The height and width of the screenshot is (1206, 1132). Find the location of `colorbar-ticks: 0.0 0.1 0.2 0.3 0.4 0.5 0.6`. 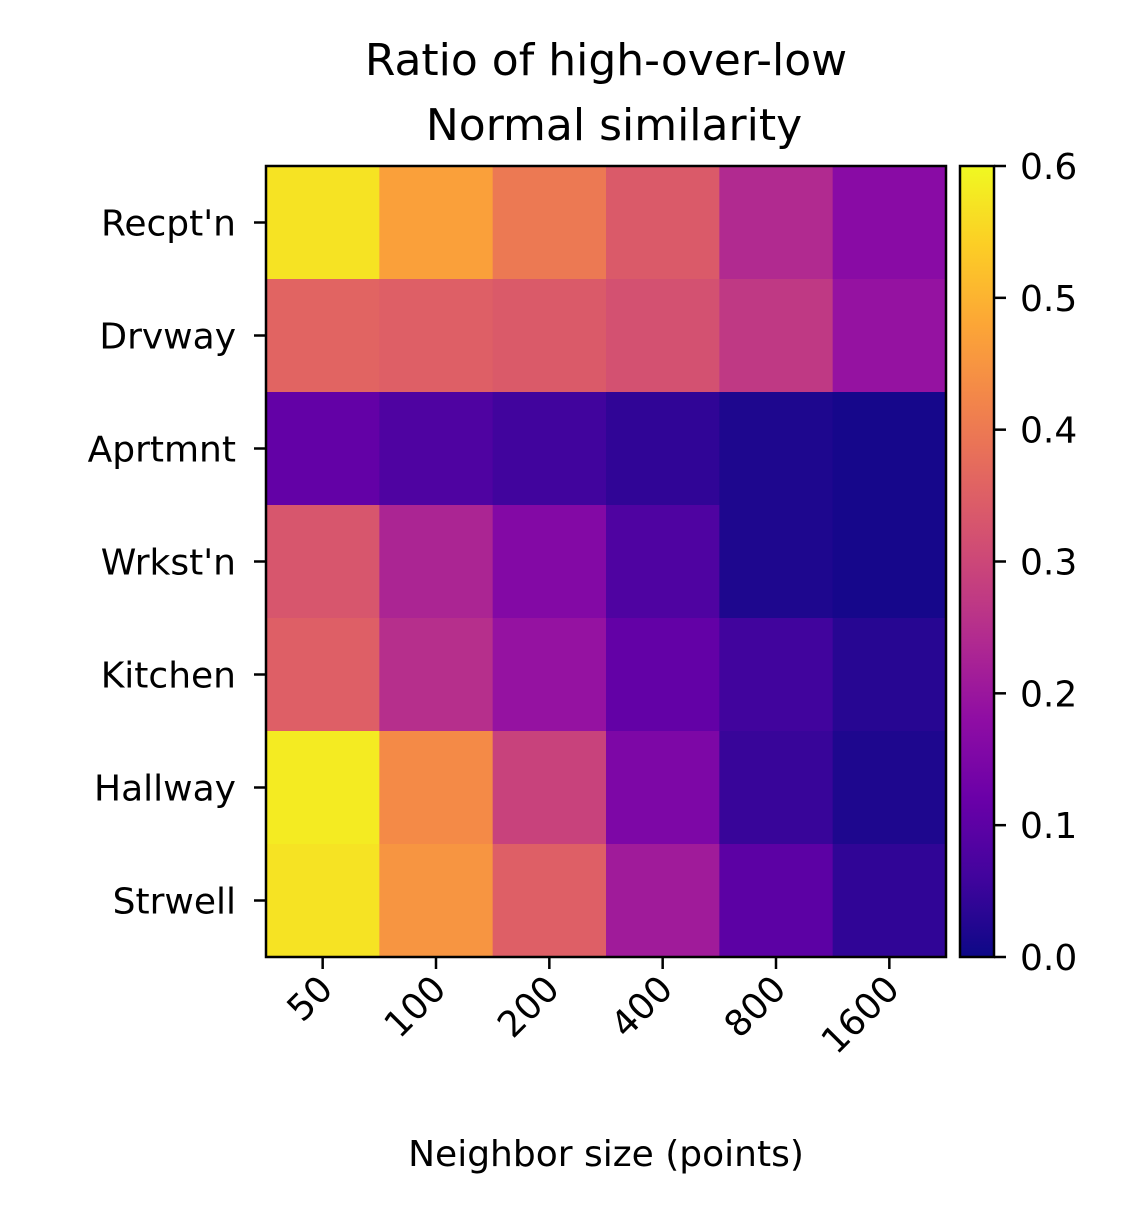

colorbar-ticks: 0.0 0.1 0.2 0.3 0.4 0.5 0.6 is located at coordinates (1035, 563).